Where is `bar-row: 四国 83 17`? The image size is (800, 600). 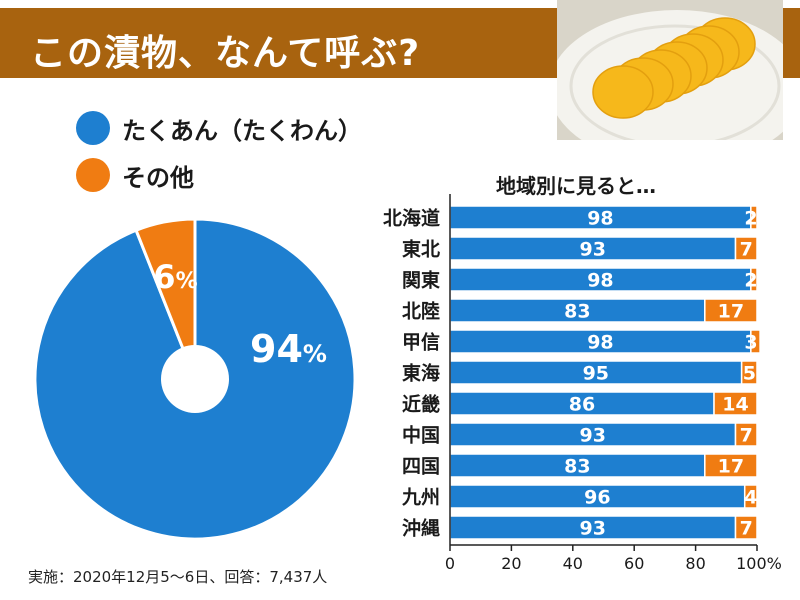 bar-row: 四国 83 17 is located at coordinates (580, 465).